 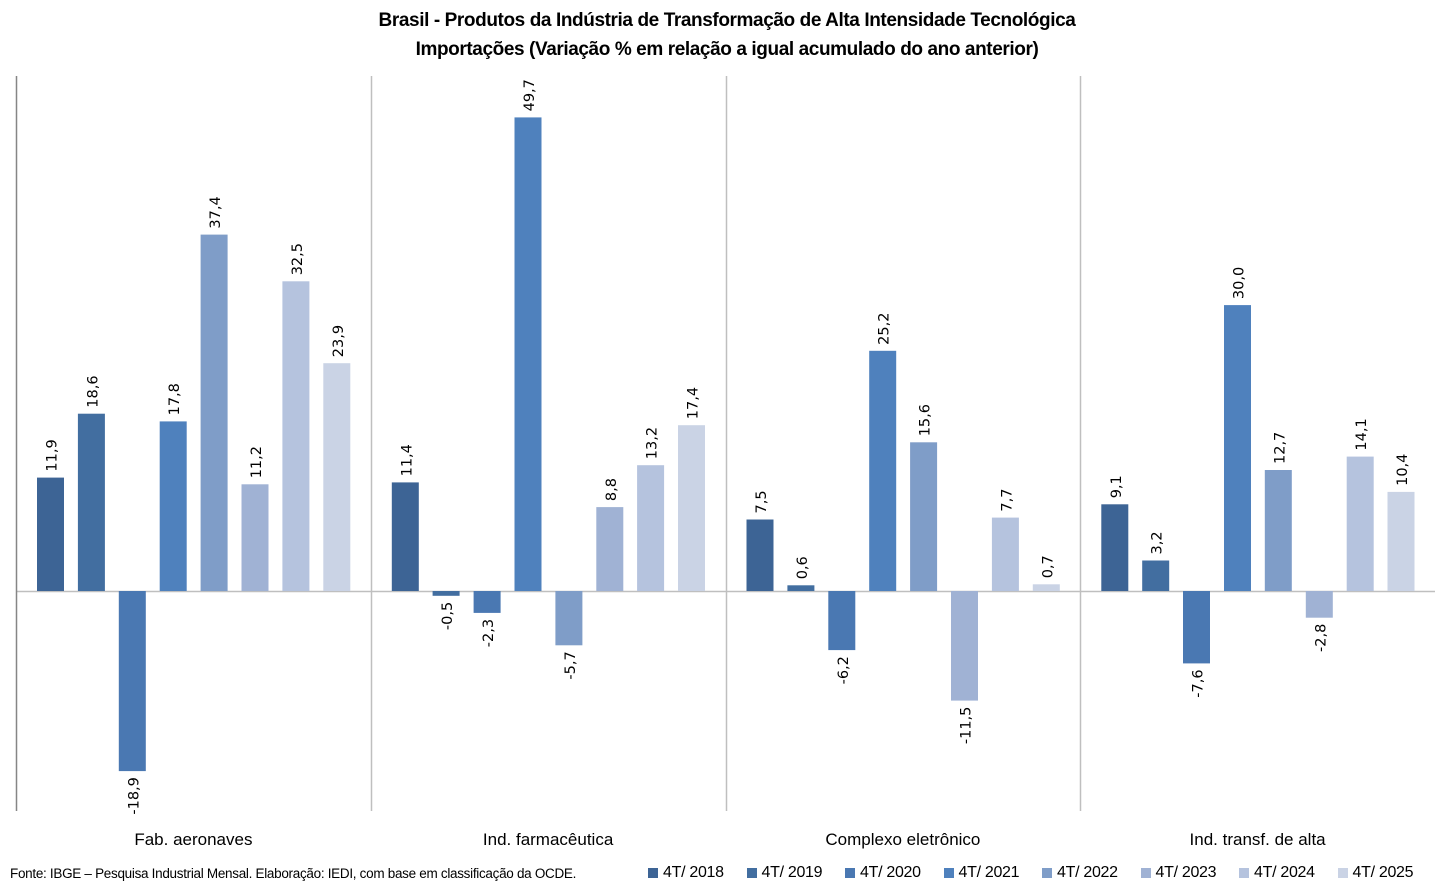 I want to click on data-label: 17,8, so click(x=175, y=399).